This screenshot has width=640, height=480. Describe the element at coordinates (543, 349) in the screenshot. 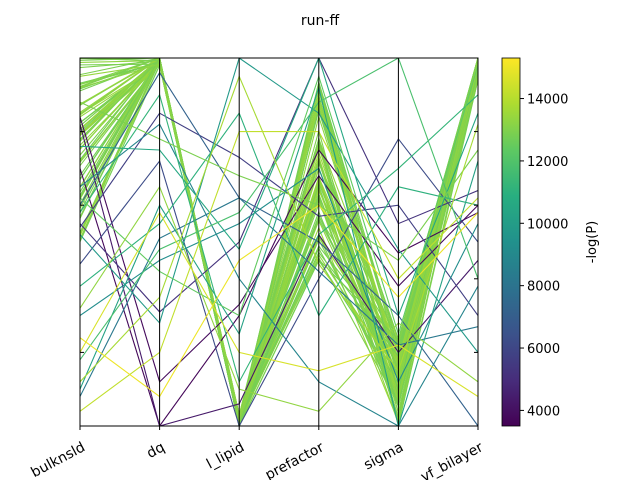

I see `colorbar-tick-label-1: 6000` at that location.